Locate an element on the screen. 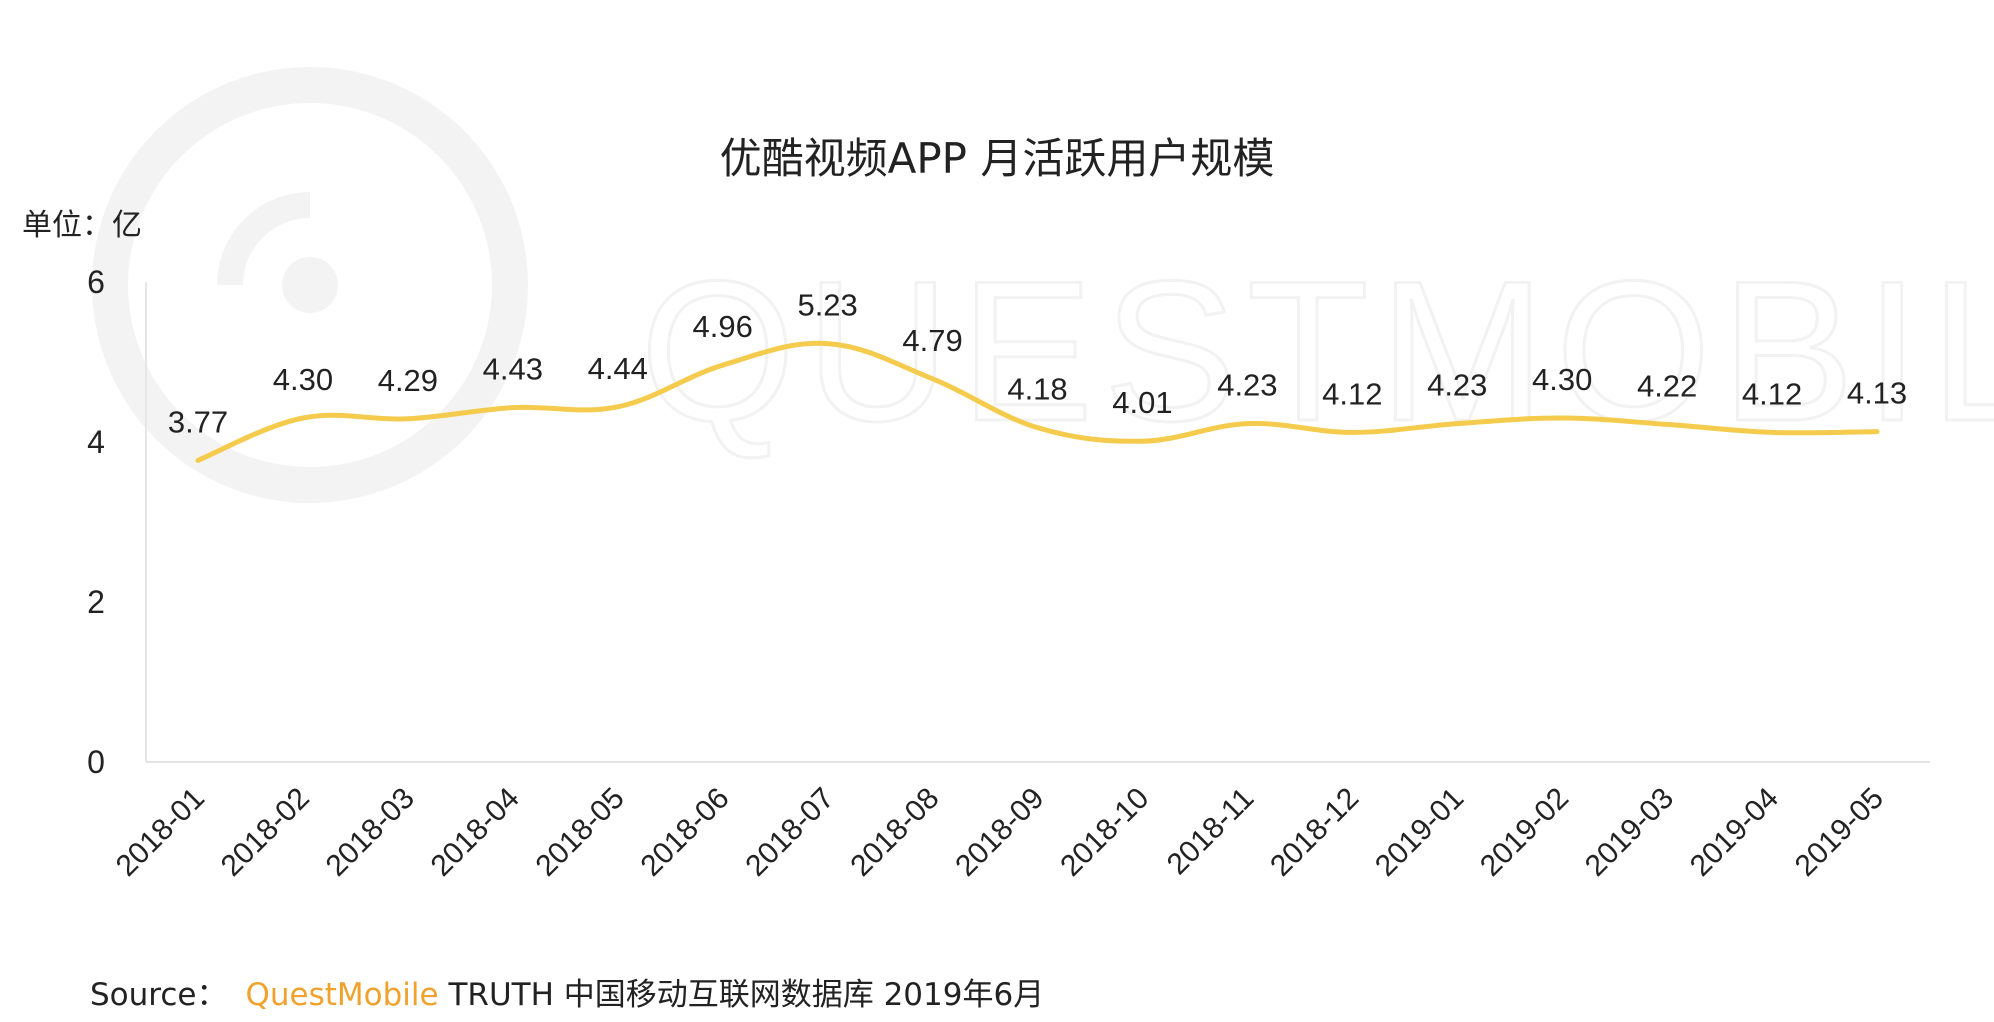  data-label: 4.96 is located at coordinates (723, 326).